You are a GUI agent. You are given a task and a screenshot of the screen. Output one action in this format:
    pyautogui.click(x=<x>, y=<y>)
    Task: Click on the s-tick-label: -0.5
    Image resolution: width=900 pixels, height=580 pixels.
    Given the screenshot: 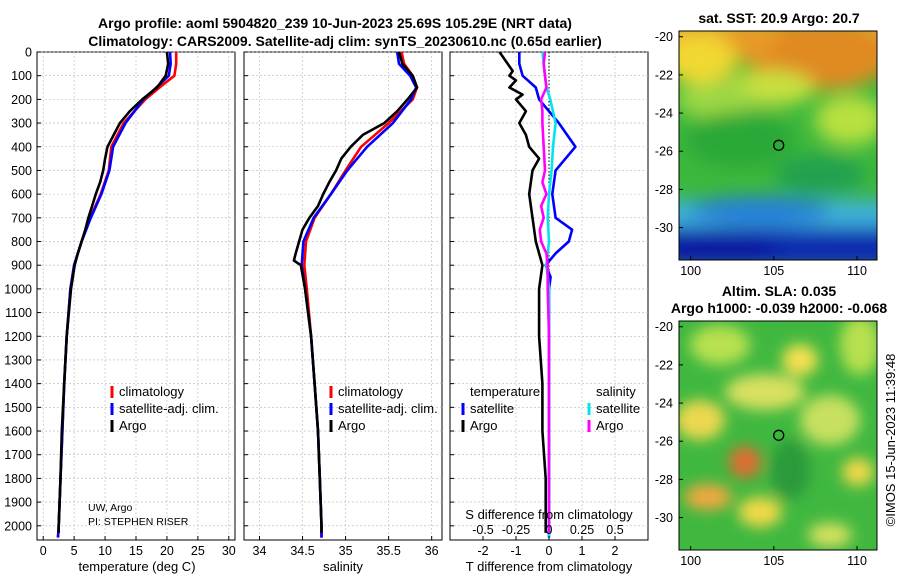 What is the action you would take?
    pyautogui.click(x=483, y=530)
    